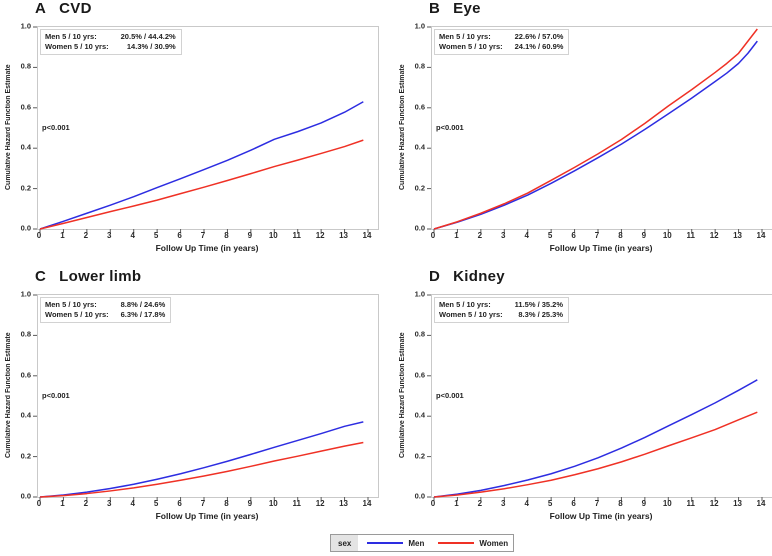 Image resolution: width=772 pixels, height=556 pixels. What do you see at coordinates (494, 543) in the screenshot?
I see `legend-label-women: Women` at bounding box center [494, 543].